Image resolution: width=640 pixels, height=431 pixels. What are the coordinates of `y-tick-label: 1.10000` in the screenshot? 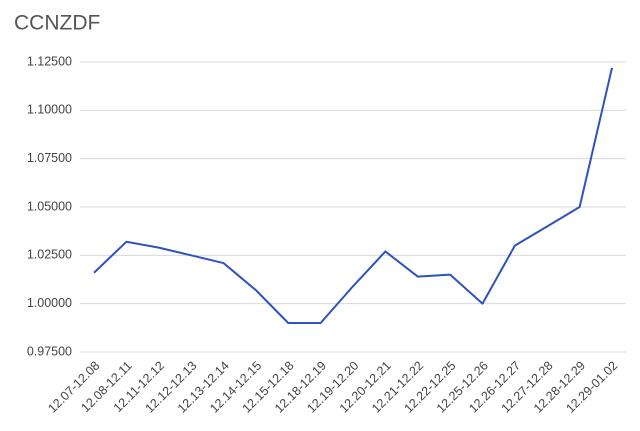 It's located at (49, 110).